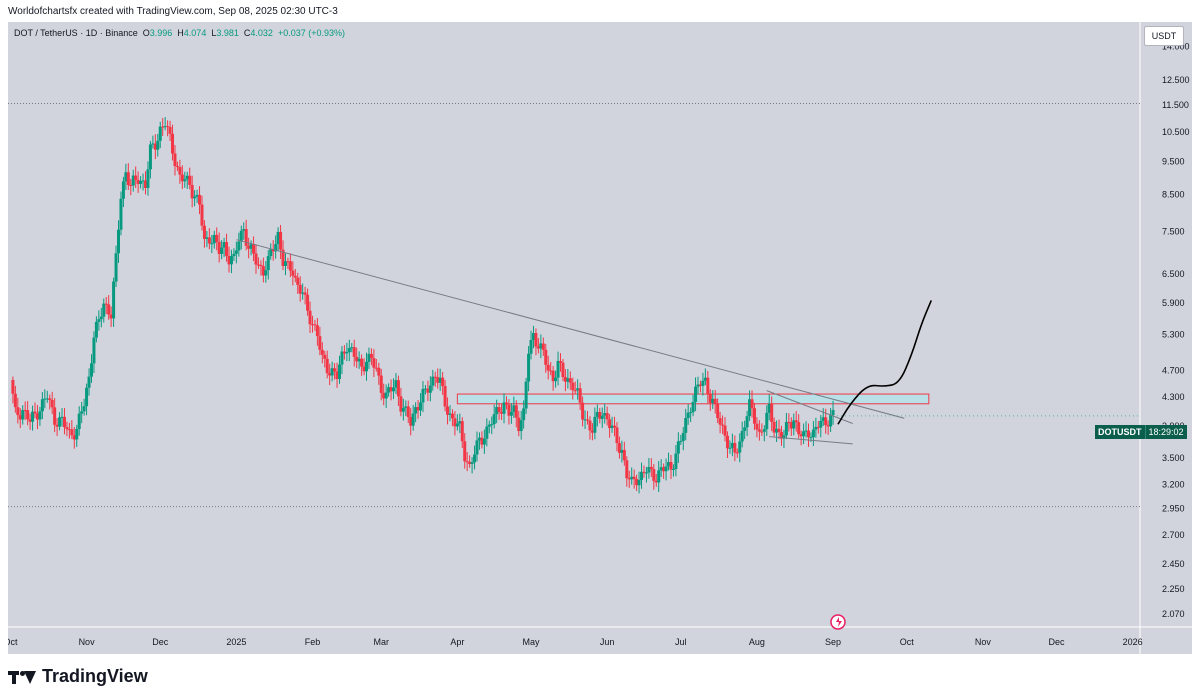 The image size is (1200, 700). Describe the element at coordinates (1173, 397) in the screenshot. I see `y-tick-label: 4.300` at that location.